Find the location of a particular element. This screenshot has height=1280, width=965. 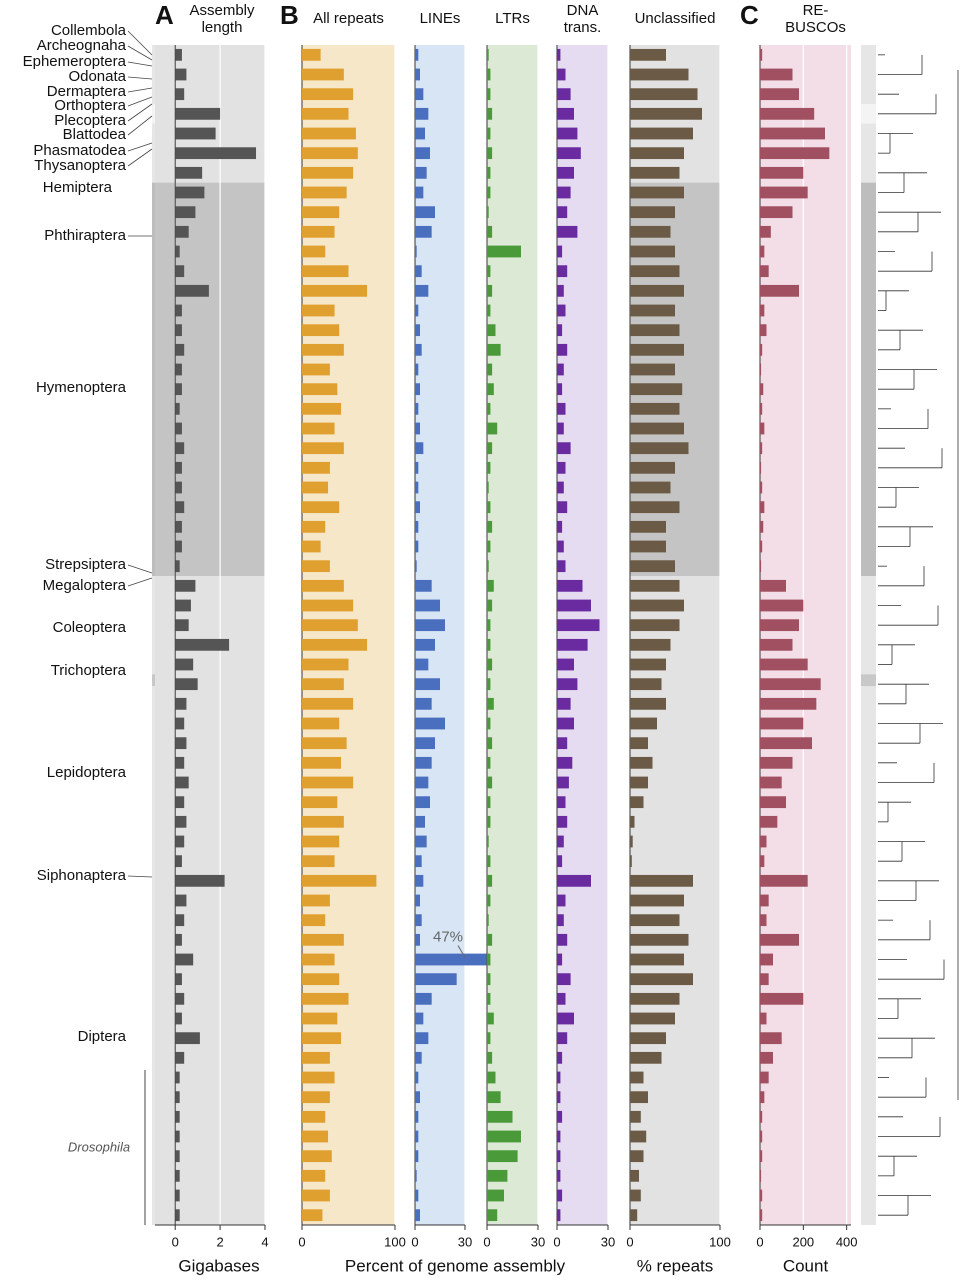

annotation: 47% is located at coordinates (448, 936).